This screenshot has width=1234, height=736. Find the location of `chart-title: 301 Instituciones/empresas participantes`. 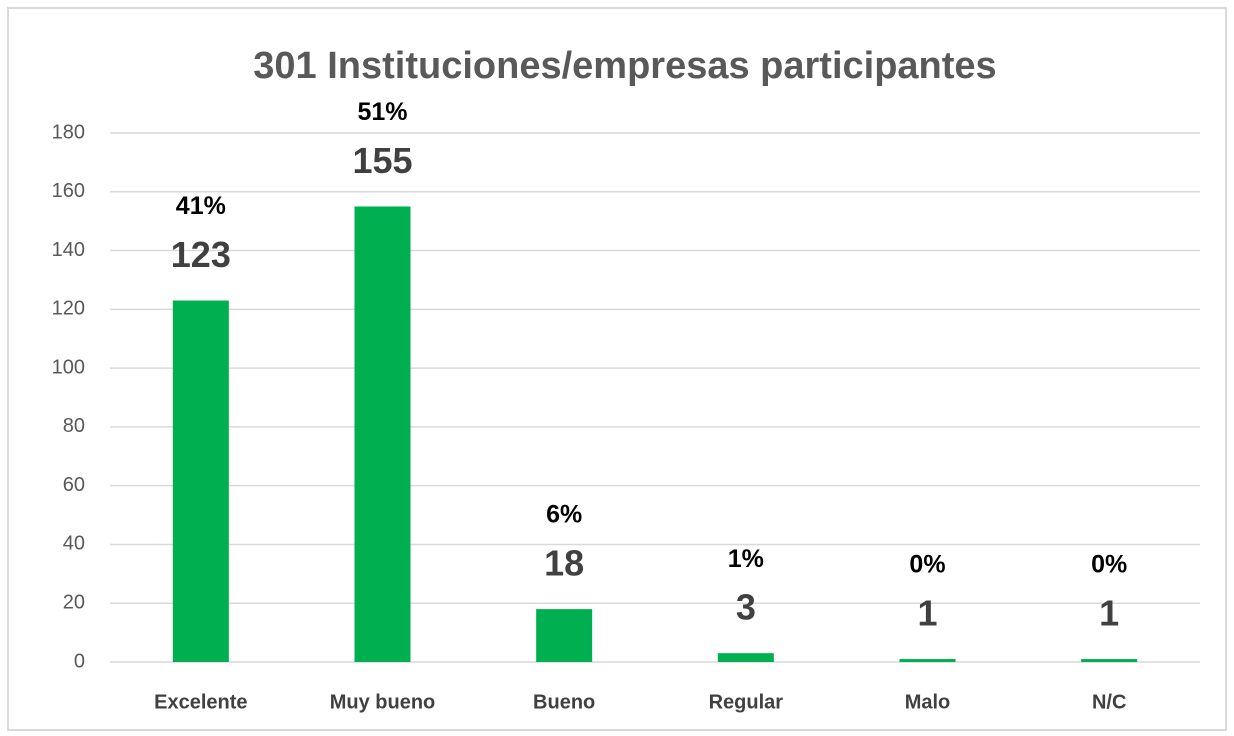

chart-title: 301 Instituciones/empresas participantes is located at coordinates (624, 66).